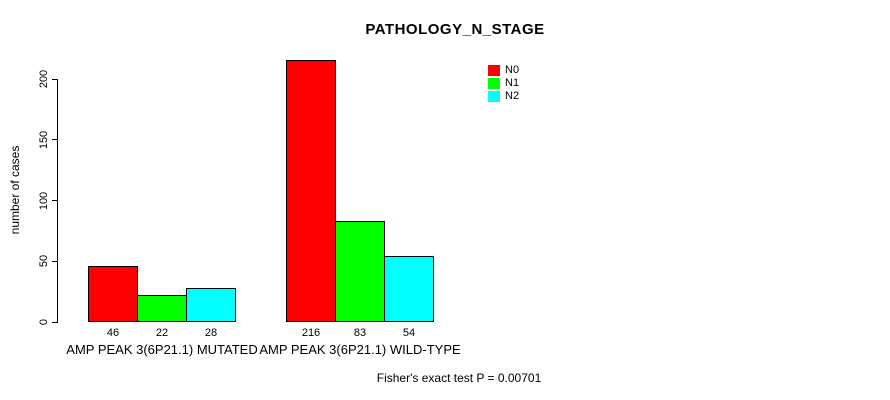 This screenshot has height=400, width=890. What do you see at coordinates (360, 333) in the screenshot?
I see `bar-value-label: 83` at bounding box center [360, 333].